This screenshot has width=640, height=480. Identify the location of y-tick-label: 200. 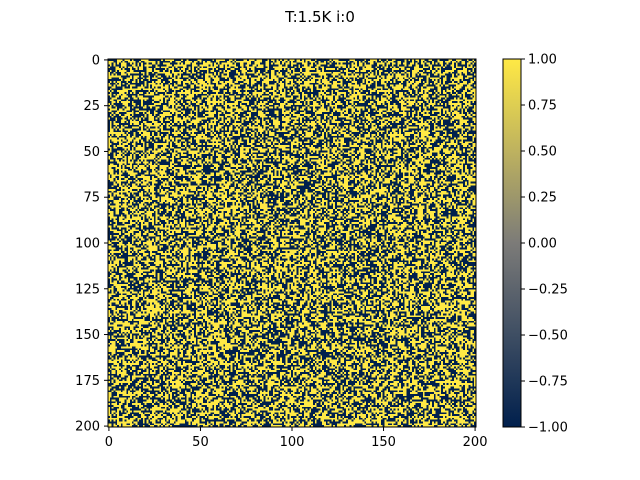
(87, 427).